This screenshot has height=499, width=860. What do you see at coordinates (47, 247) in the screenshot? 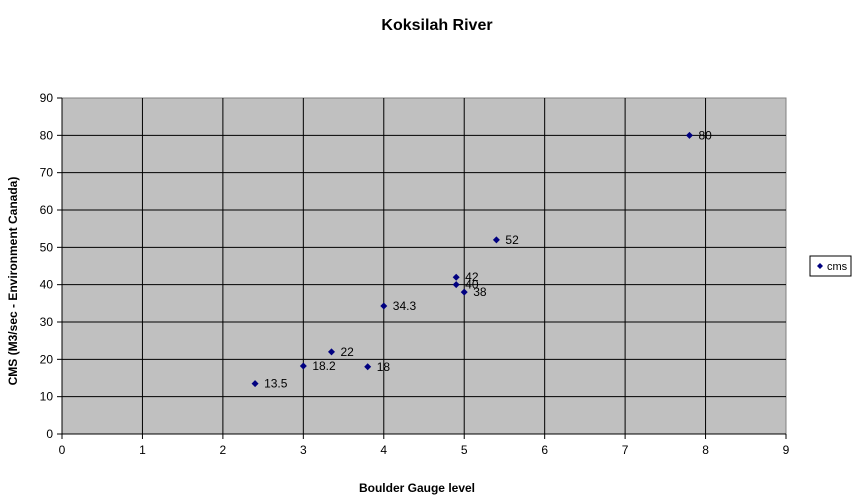
I see `y-tick-label: 50` at bounding box center [47, 247].